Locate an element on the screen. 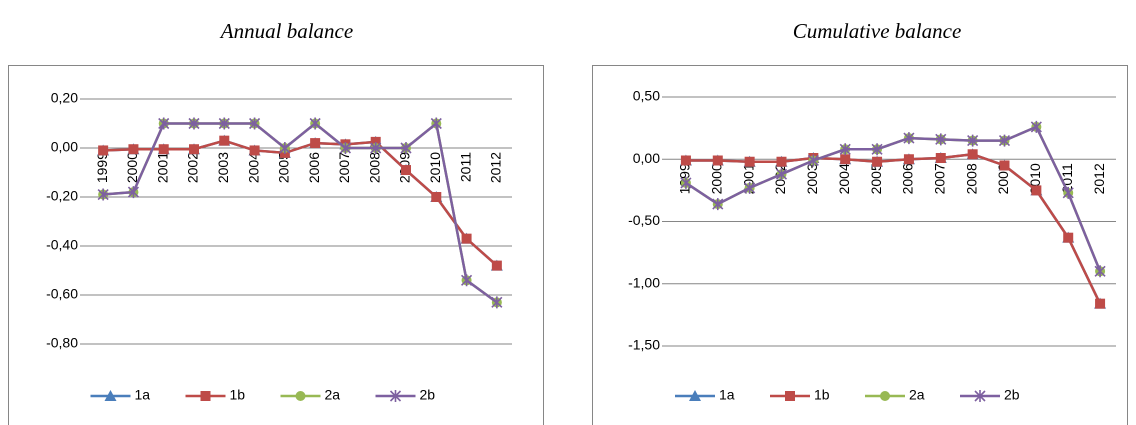 This screenshot has height=425, width=1136. y-tick-label: 0,50 is located at coordinates (646, 96).